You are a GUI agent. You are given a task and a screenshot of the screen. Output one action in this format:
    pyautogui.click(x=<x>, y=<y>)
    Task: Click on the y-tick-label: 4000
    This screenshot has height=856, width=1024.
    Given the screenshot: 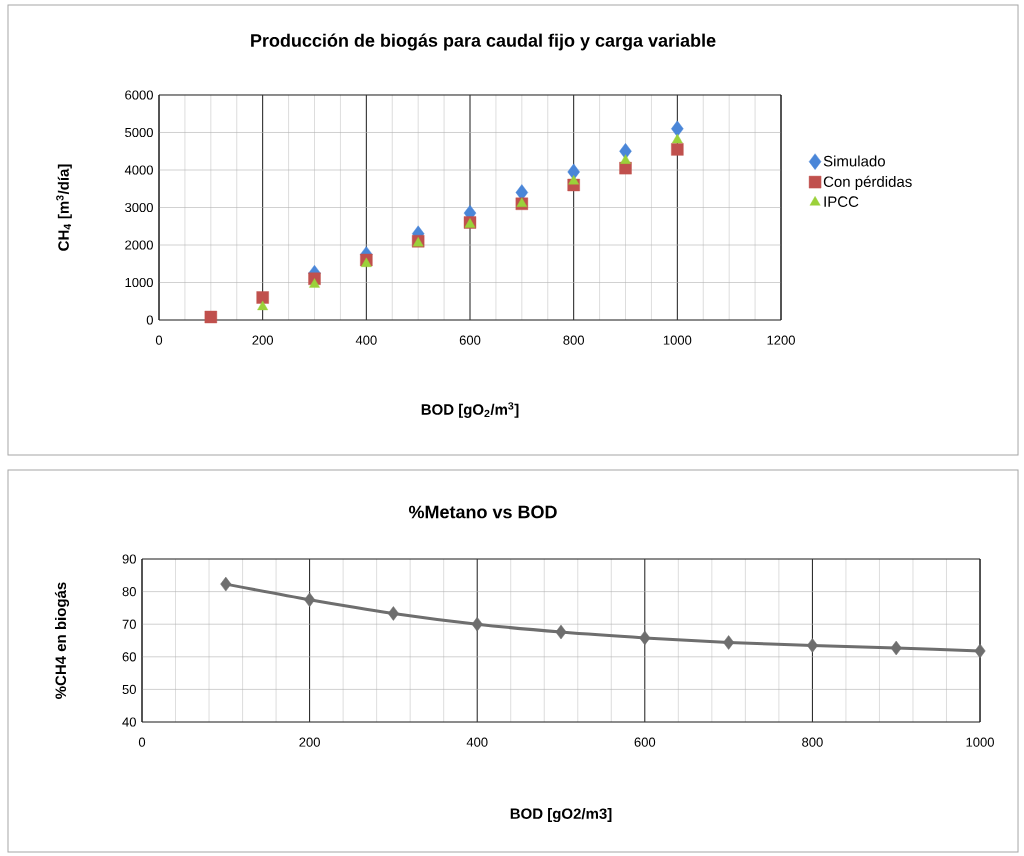 What is the action you would take?
    pyautogui.click(x=138, y=170)
    